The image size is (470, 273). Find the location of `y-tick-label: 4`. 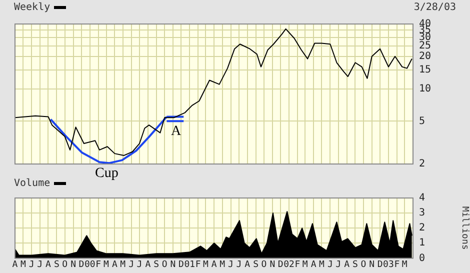

y-tick-label: 4 is located at coordinates (422, 198).